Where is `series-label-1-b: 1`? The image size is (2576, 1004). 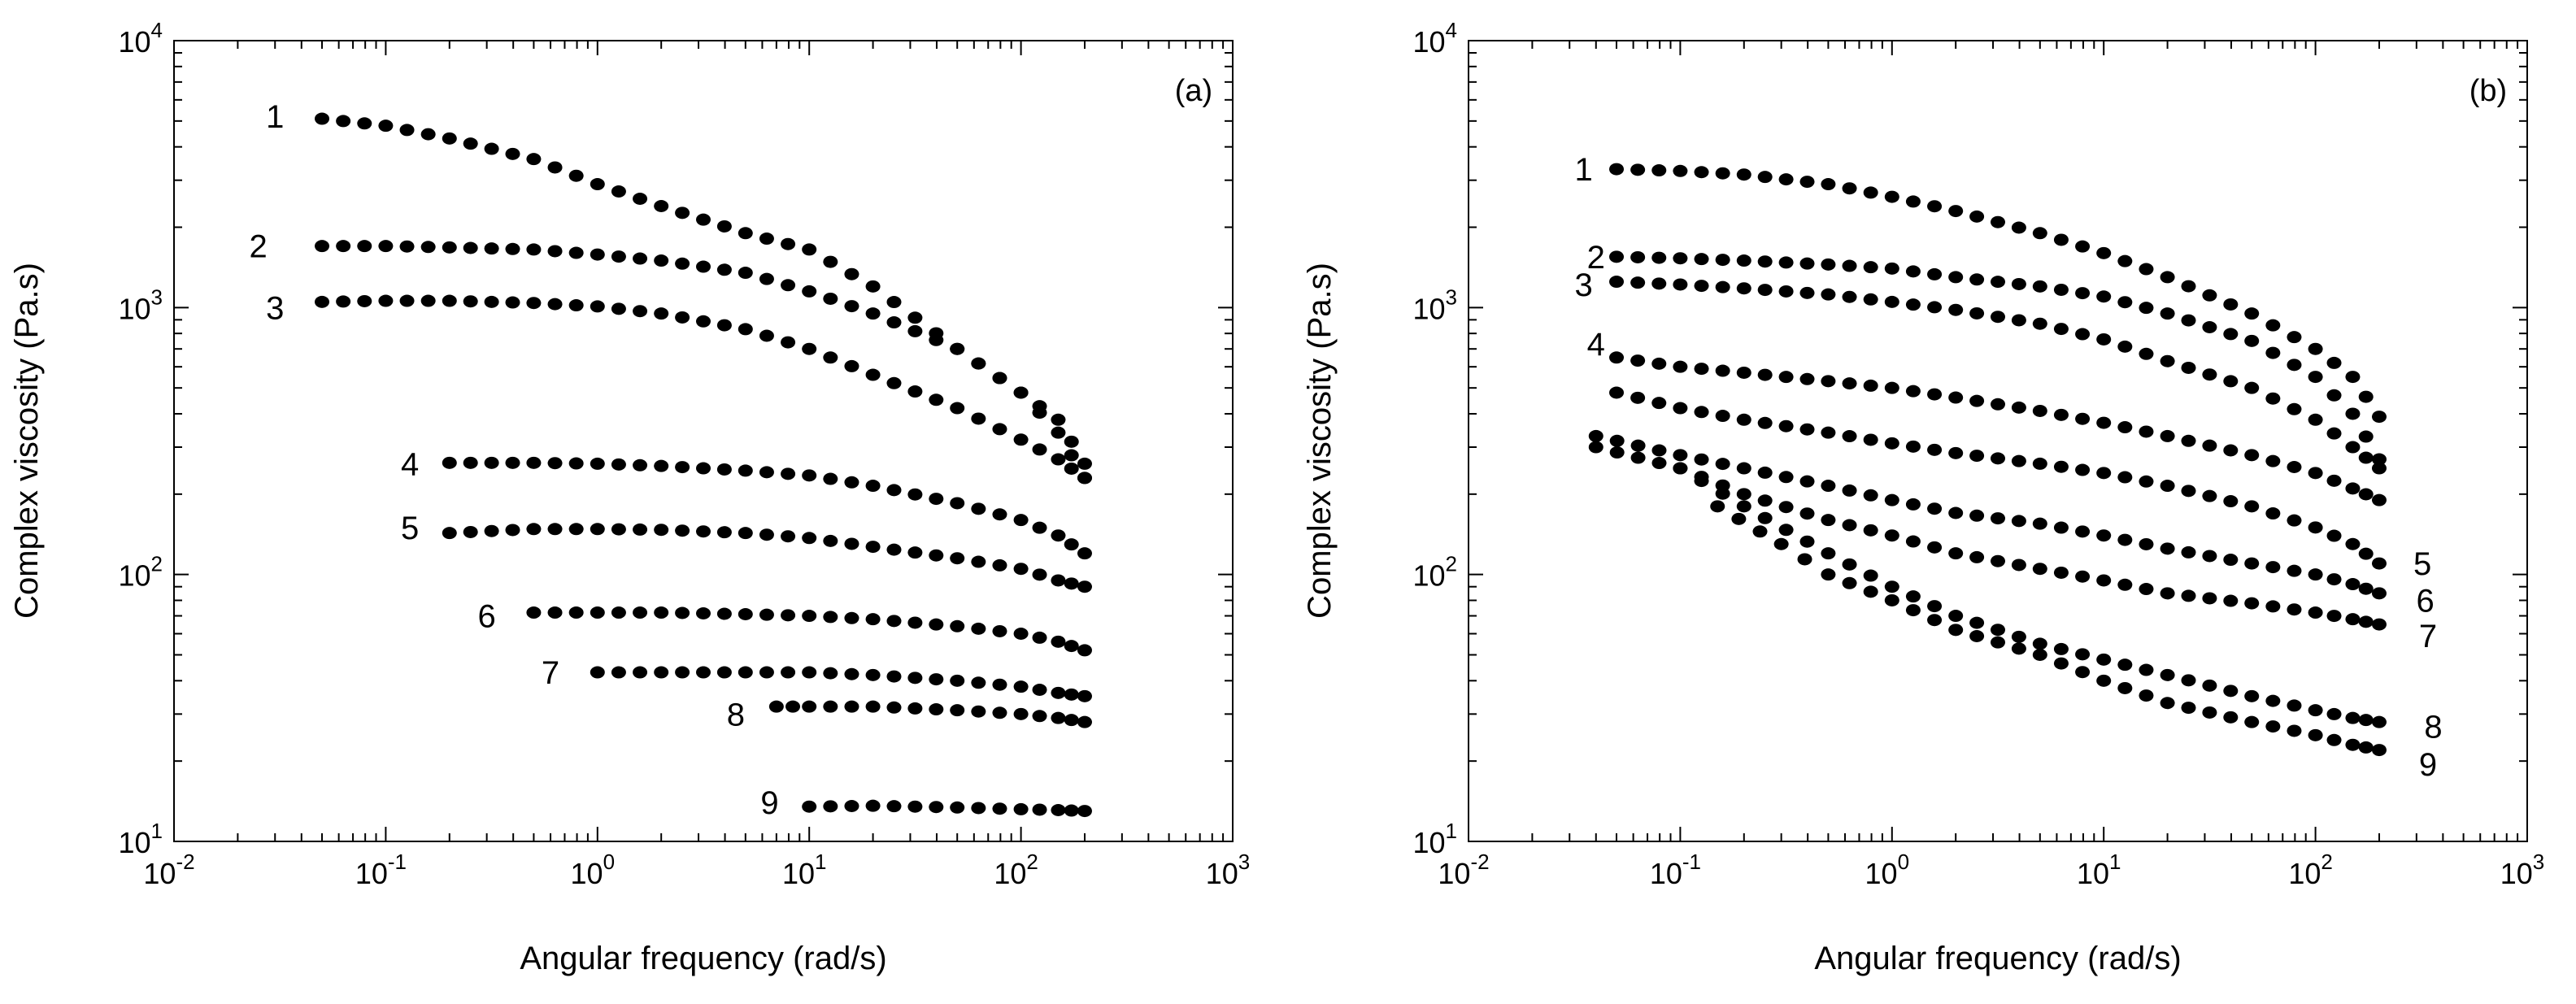
series-label-1-b: 1 is located at coordinates (1584, 170).